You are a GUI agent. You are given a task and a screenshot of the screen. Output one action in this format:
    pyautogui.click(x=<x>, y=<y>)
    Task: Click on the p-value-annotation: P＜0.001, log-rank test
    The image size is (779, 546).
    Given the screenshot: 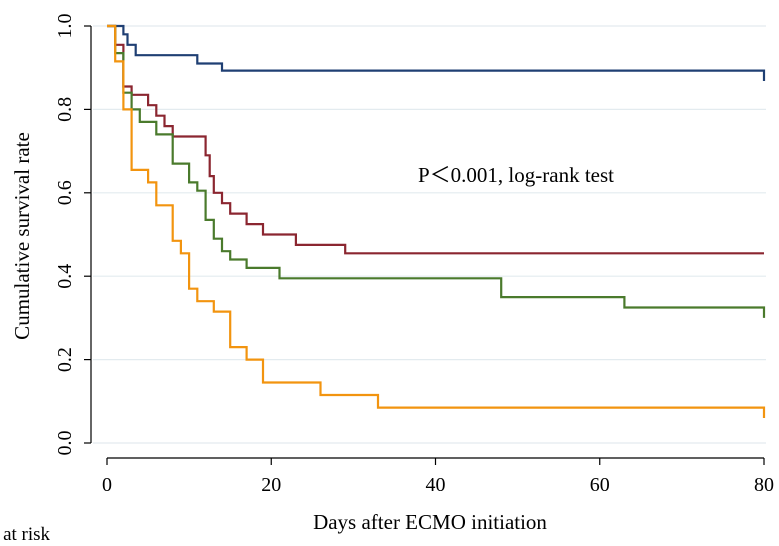 What is the action you would take?
    pyautogui.click(x=516, y=175)
    